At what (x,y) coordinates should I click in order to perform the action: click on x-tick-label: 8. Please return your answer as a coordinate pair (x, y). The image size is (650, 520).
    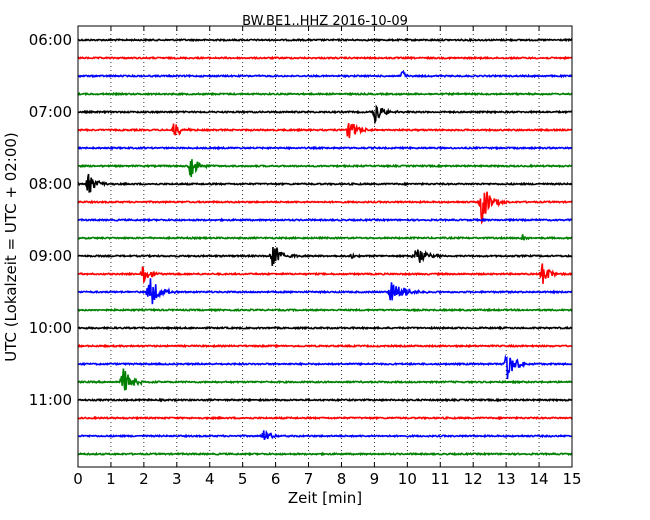
    Looking at the image, I should click on (342, 479).